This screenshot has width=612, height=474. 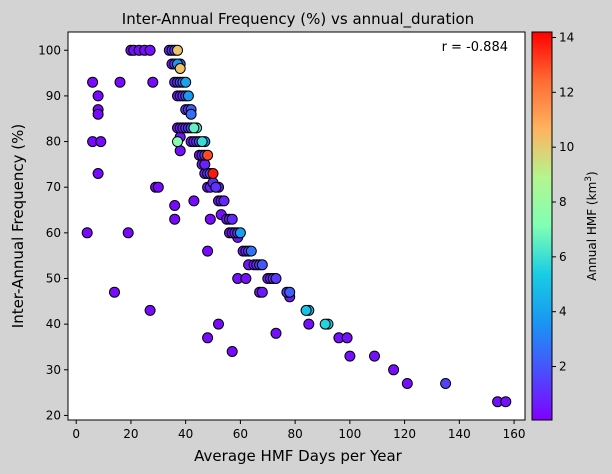 I want to click on colorbar-tick-label: 12, so click(x=566, y=92).